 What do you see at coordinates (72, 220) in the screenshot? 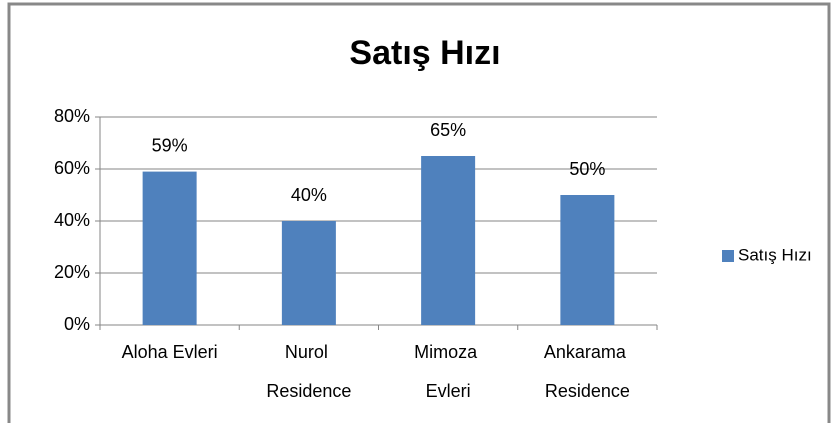
I see `y-tick-label: 40%` at bounding box center [72, 220].